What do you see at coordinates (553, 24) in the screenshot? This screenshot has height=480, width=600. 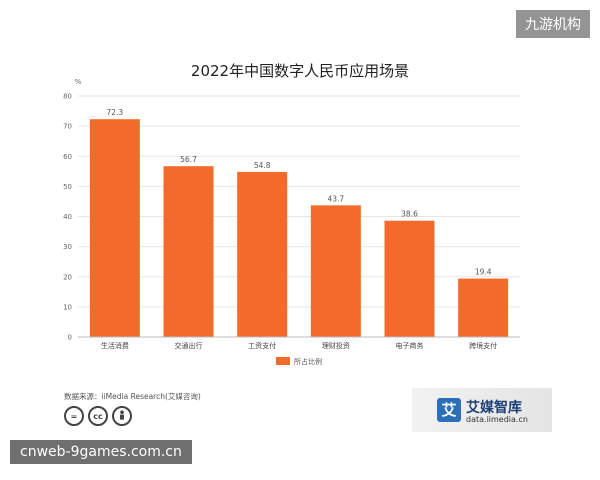 I see `watermark-top-right: 九游机构` at bounding box center [553, 24].